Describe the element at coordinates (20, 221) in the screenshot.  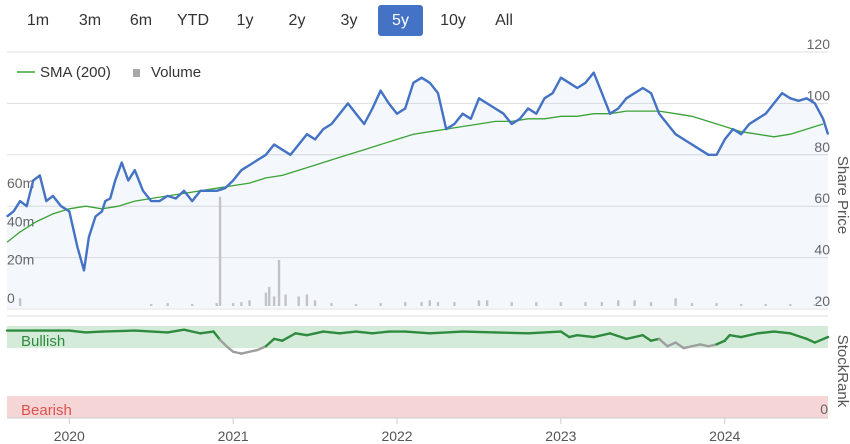
I see `volume-tick-label: 40m` at that location.